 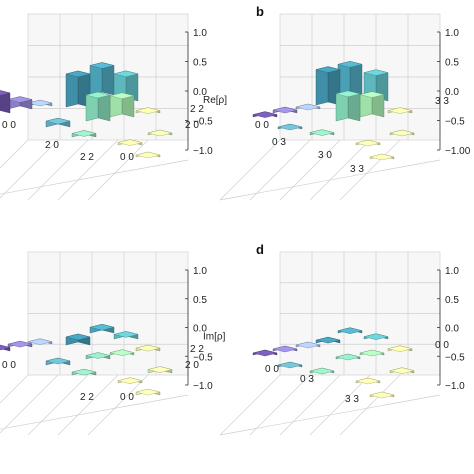 What do you see at coordinates (103, 133) in the screenshot?
I see `floor-tick-labels: 2 2 2 0 0 0 2 0 2 2 0 0` at bounding box center [103, 133].